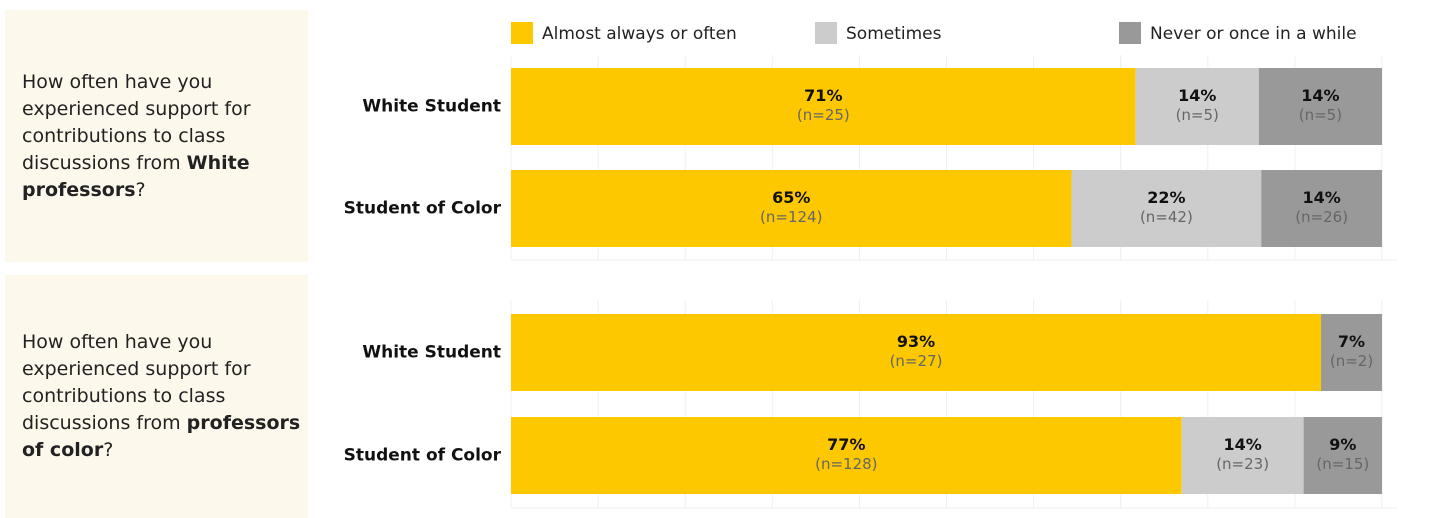  Describe the element at coordinates (894, 34) in the screenshot. I see `legend-label: Sometimes` at that location.